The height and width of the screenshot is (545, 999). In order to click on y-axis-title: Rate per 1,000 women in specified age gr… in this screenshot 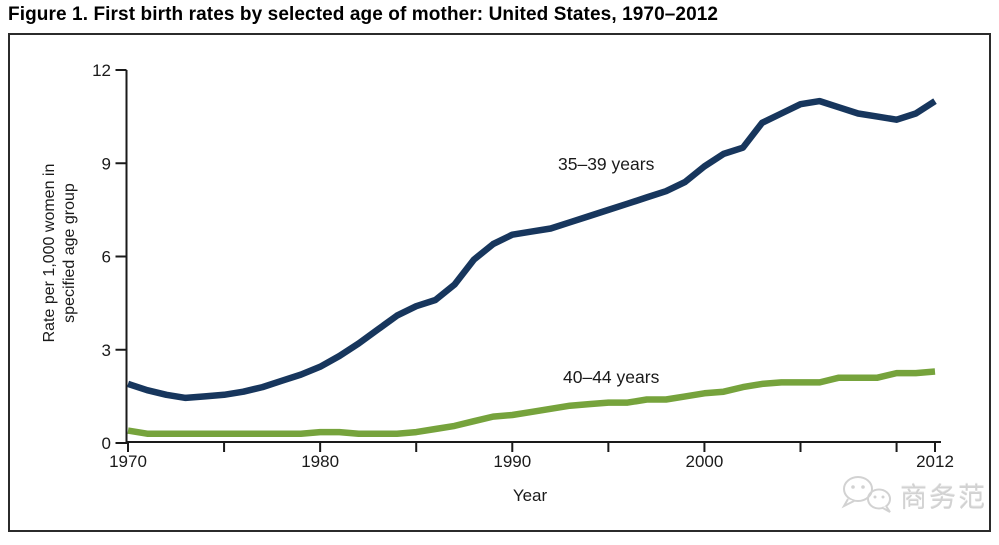, I will do `click(60, 253)`.